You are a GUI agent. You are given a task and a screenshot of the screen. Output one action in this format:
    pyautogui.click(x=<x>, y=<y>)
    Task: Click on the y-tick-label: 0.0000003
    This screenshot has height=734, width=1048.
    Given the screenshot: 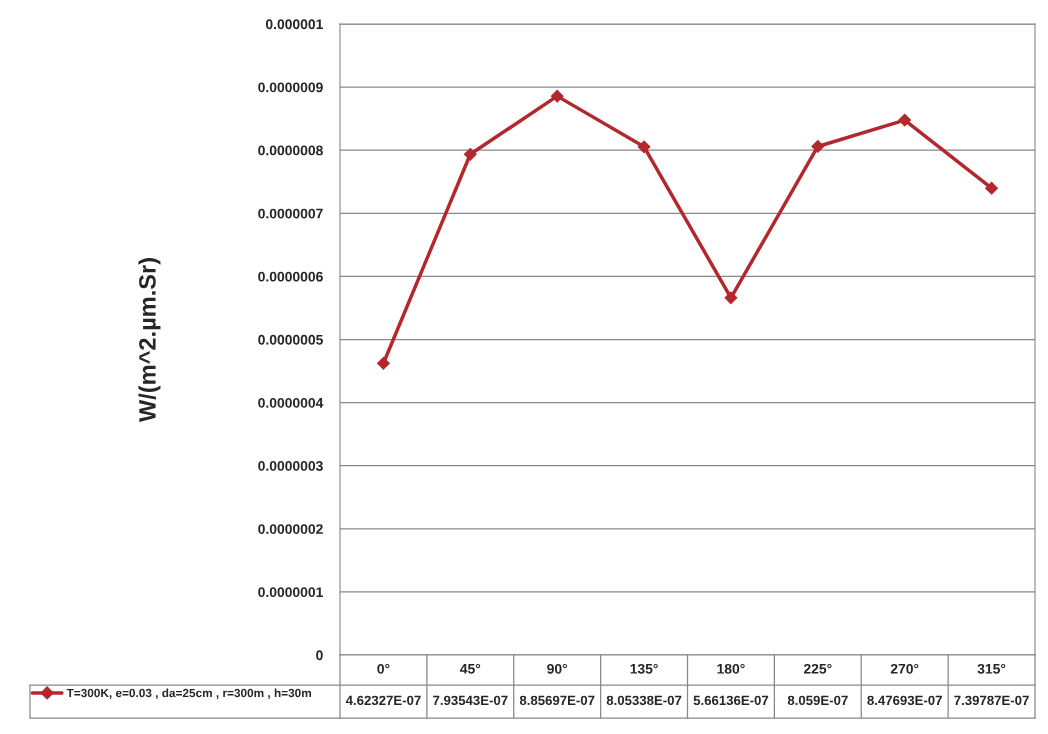 What is the action you would take?
    pyautogui.click(x=290, y=466)
    